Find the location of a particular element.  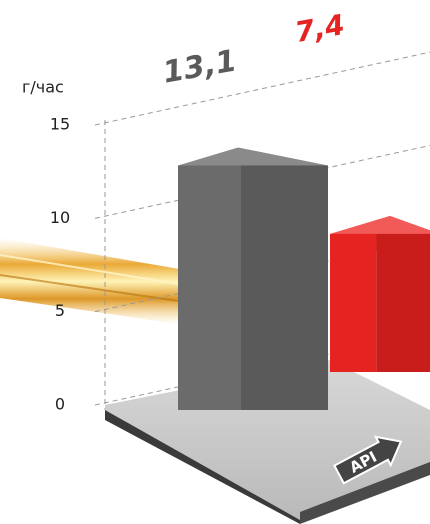

y-axis-label: г/час is located at coordinates (43, 87).